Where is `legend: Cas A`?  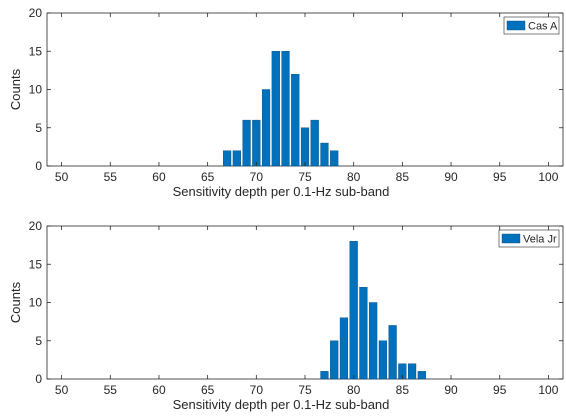
legend: Cas A is located at coordinates (531, 25).